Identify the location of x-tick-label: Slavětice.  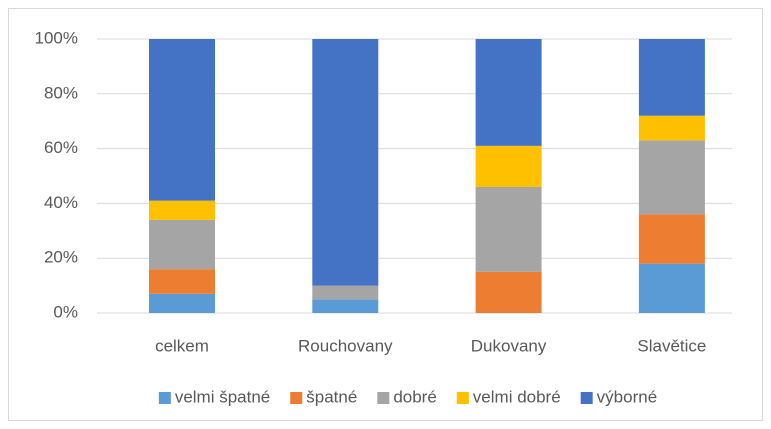
(671, 345).